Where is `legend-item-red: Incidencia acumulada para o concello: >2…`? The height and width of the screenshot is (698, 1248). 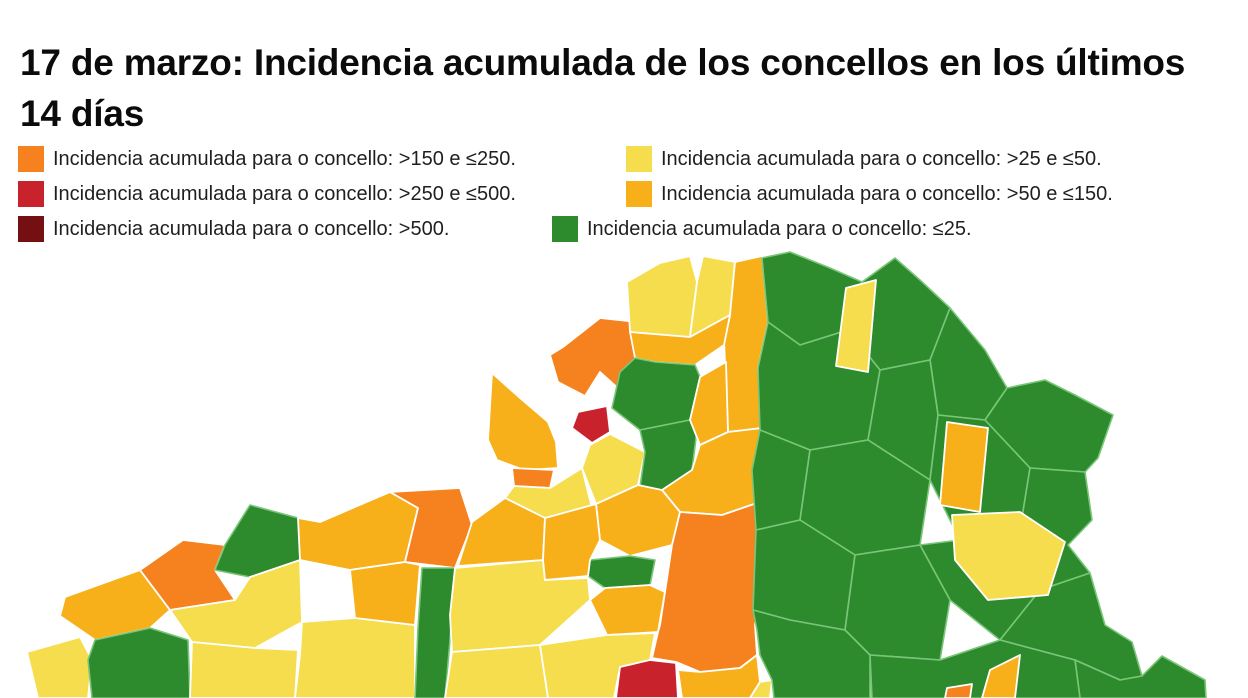
legend-item-red: Incidencia acumulada para o concello: >2… is located at coordinates (267, 194).